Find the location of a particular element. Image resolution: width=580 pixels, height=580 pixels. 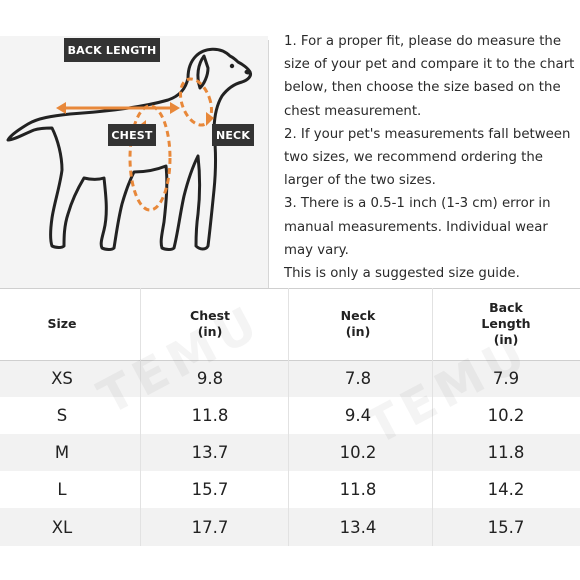

header-text: Neck is located at coordinates (358, 315).